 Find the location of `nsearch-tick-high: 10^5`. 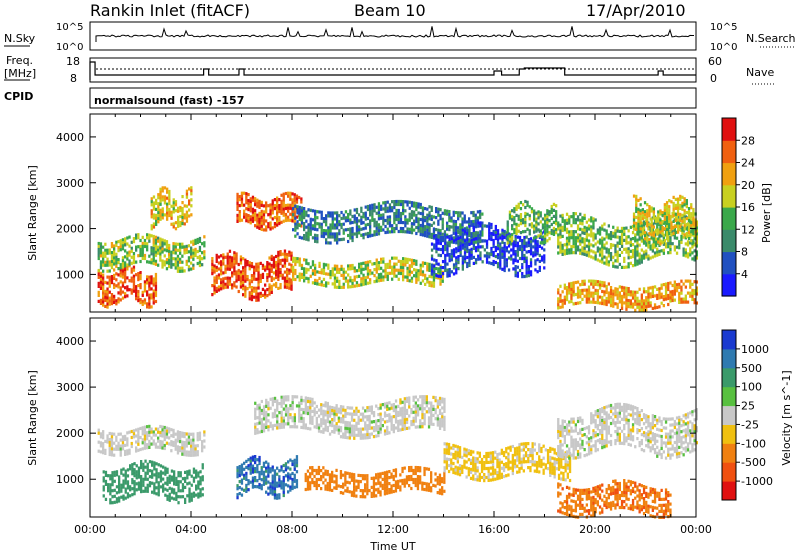

nsearch-tick-high: 10^5 is located at coordinates (723, 27).